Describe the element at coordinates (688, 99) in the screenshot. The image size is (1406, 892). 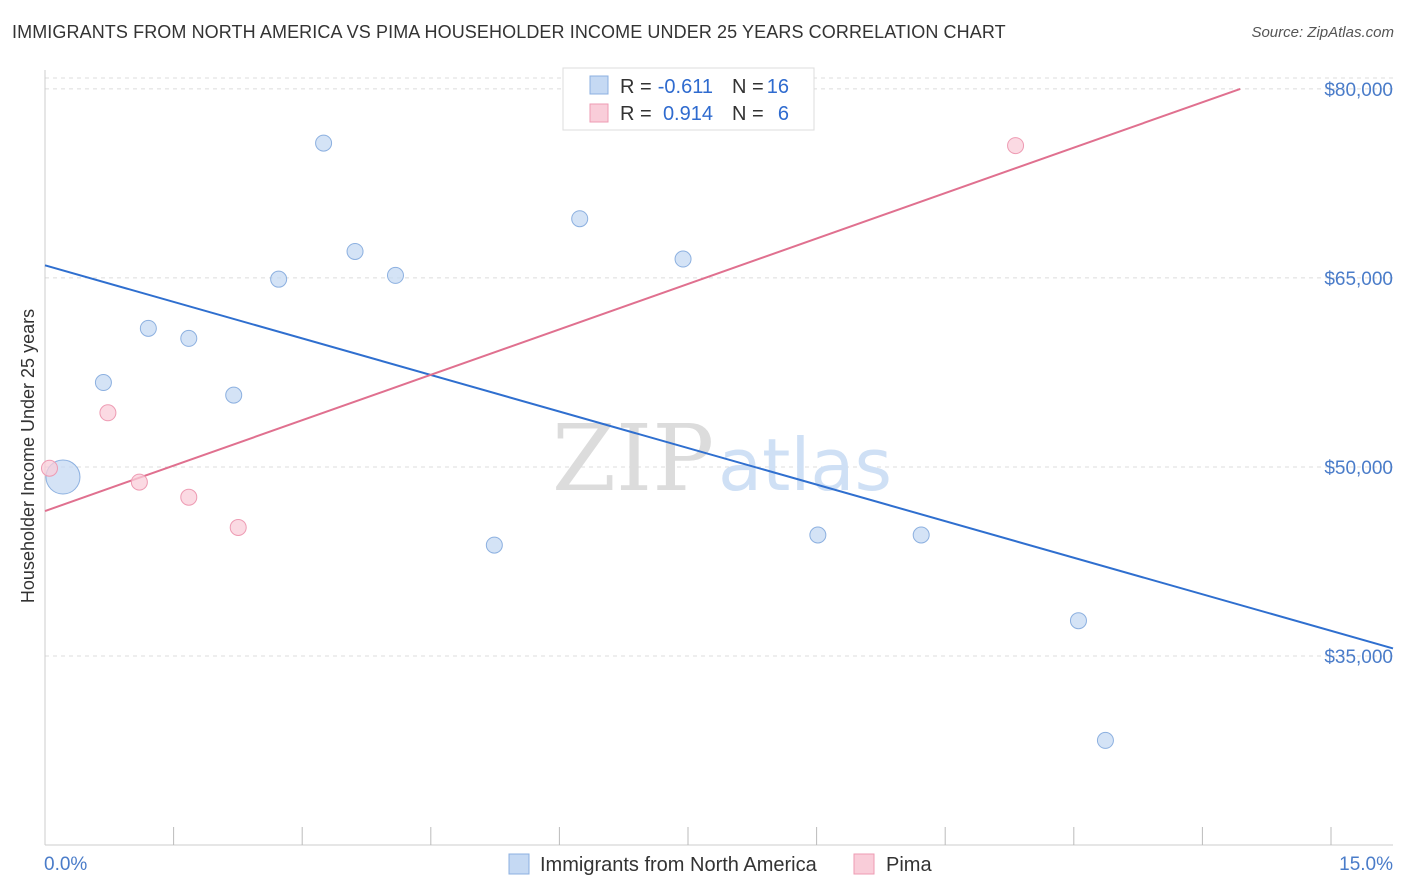
I see `stats-legend: R = -0.611 N = 16 R = 0.914 N = 6` at that location.